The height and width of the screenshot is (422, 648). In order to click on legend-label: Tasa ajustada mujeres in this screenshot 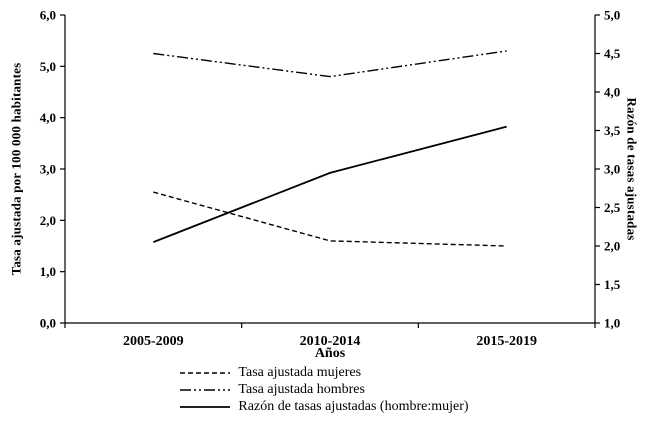, I will do `click(300, 372)`.